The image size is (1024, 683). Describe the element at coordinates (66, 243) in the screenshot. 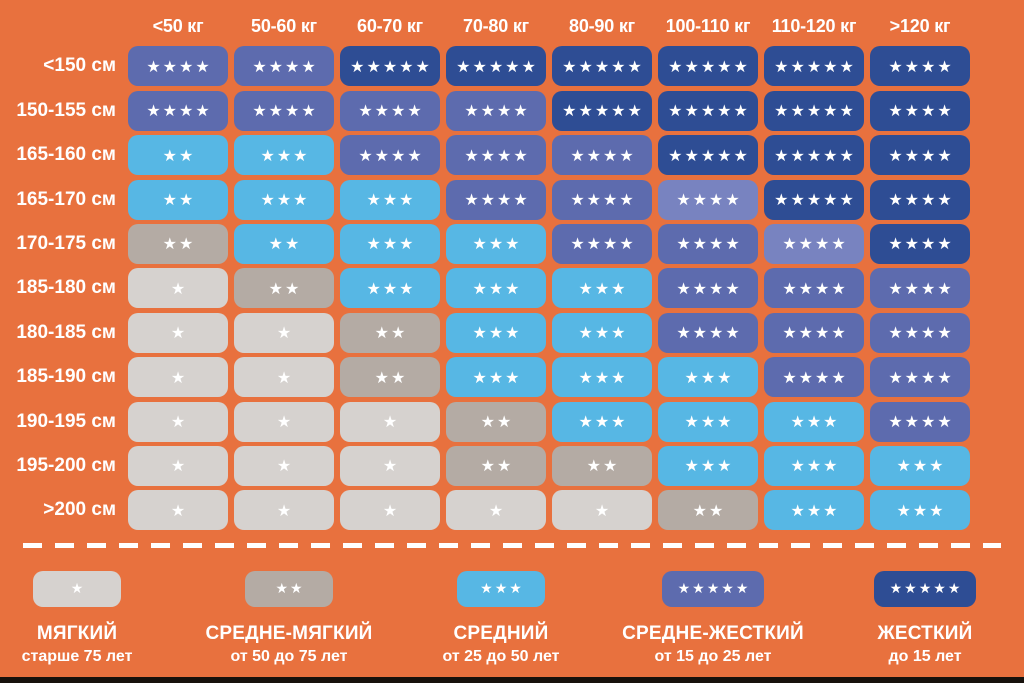

I see `row-label-height: 170-175 см` at that location.